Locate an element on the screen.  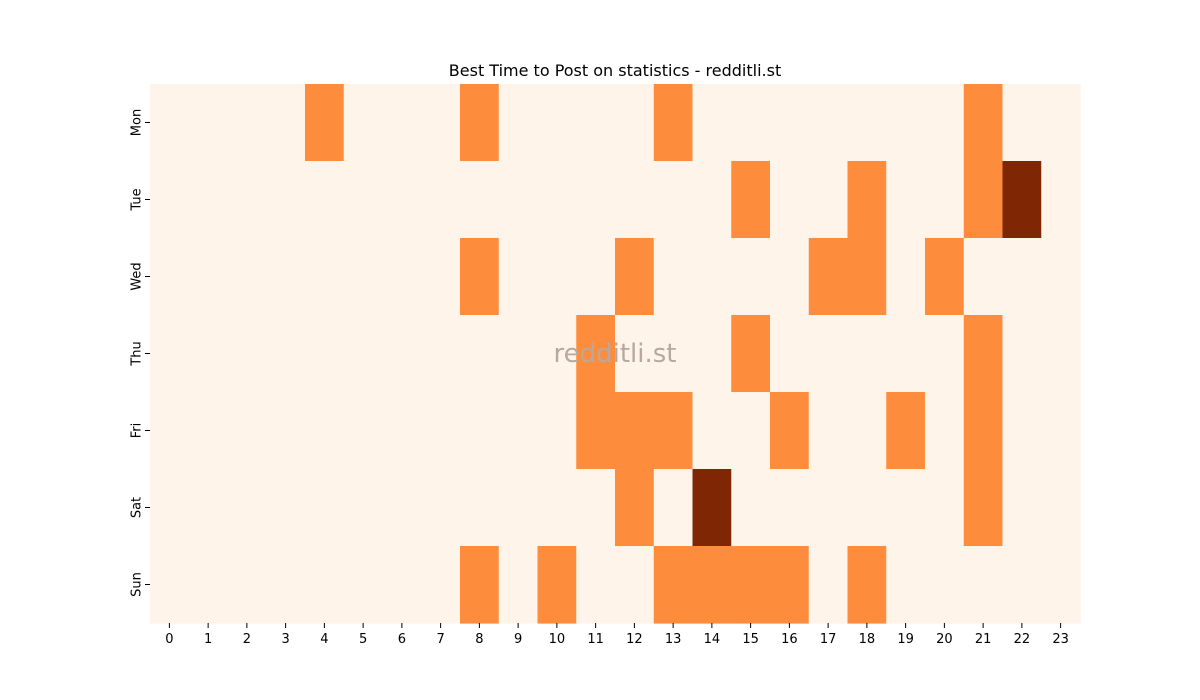
watermark-text: redditli.st is located at coordinates (615, 354).